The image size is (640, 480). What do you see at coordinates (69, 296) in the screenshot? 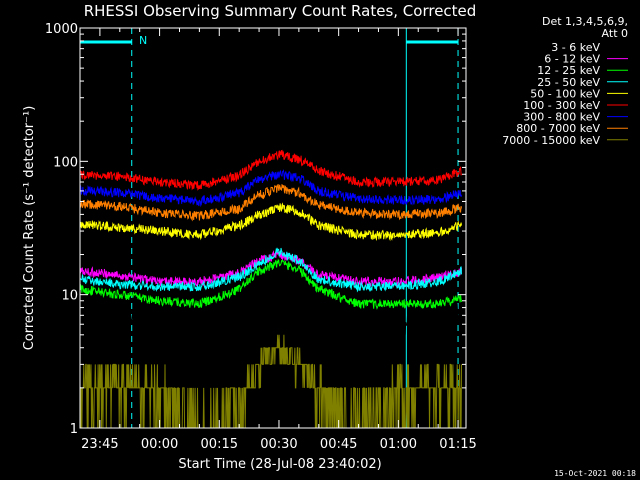
I see `y-tick-label: 10` at bounding box center [69, 296].